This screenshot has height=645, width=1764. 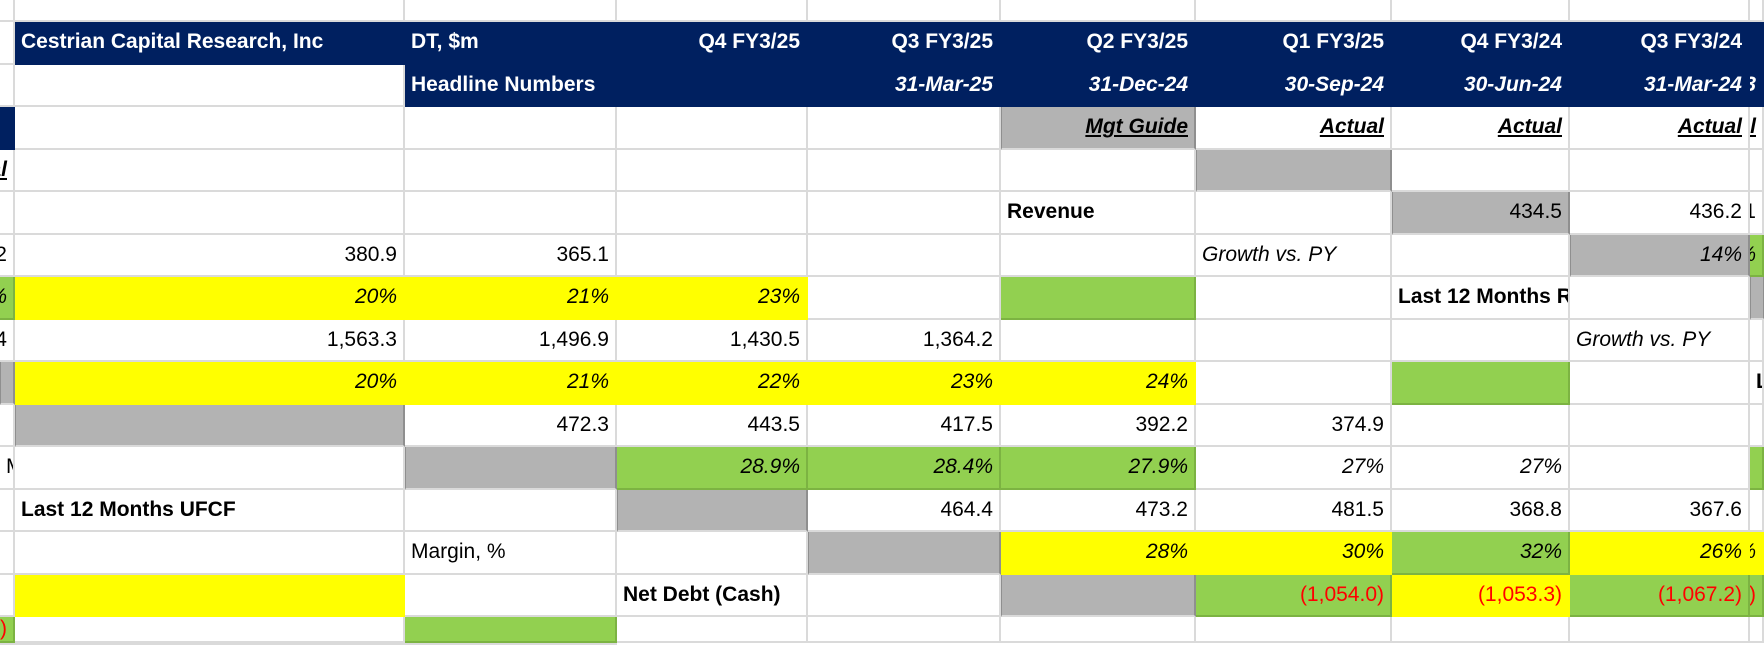 I want to click on header-company: Cestrian Capital Research, Inc, so click(x=210, y=43).